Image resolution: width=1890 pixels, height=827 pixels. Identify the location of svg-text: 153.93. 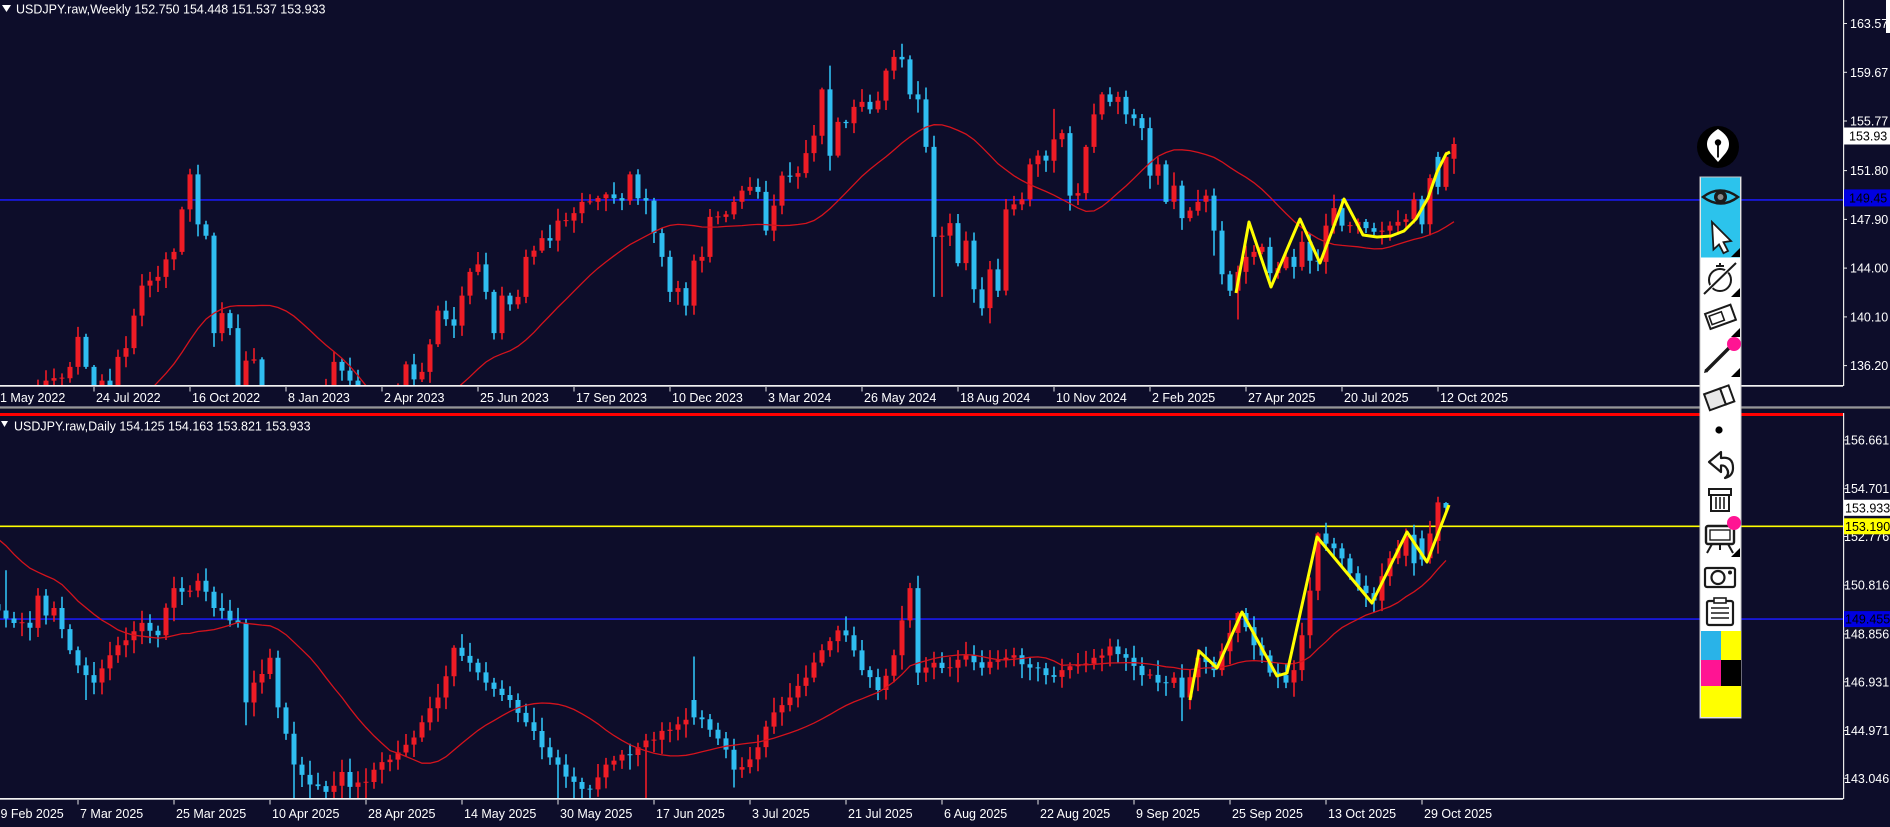
(1868, 137).